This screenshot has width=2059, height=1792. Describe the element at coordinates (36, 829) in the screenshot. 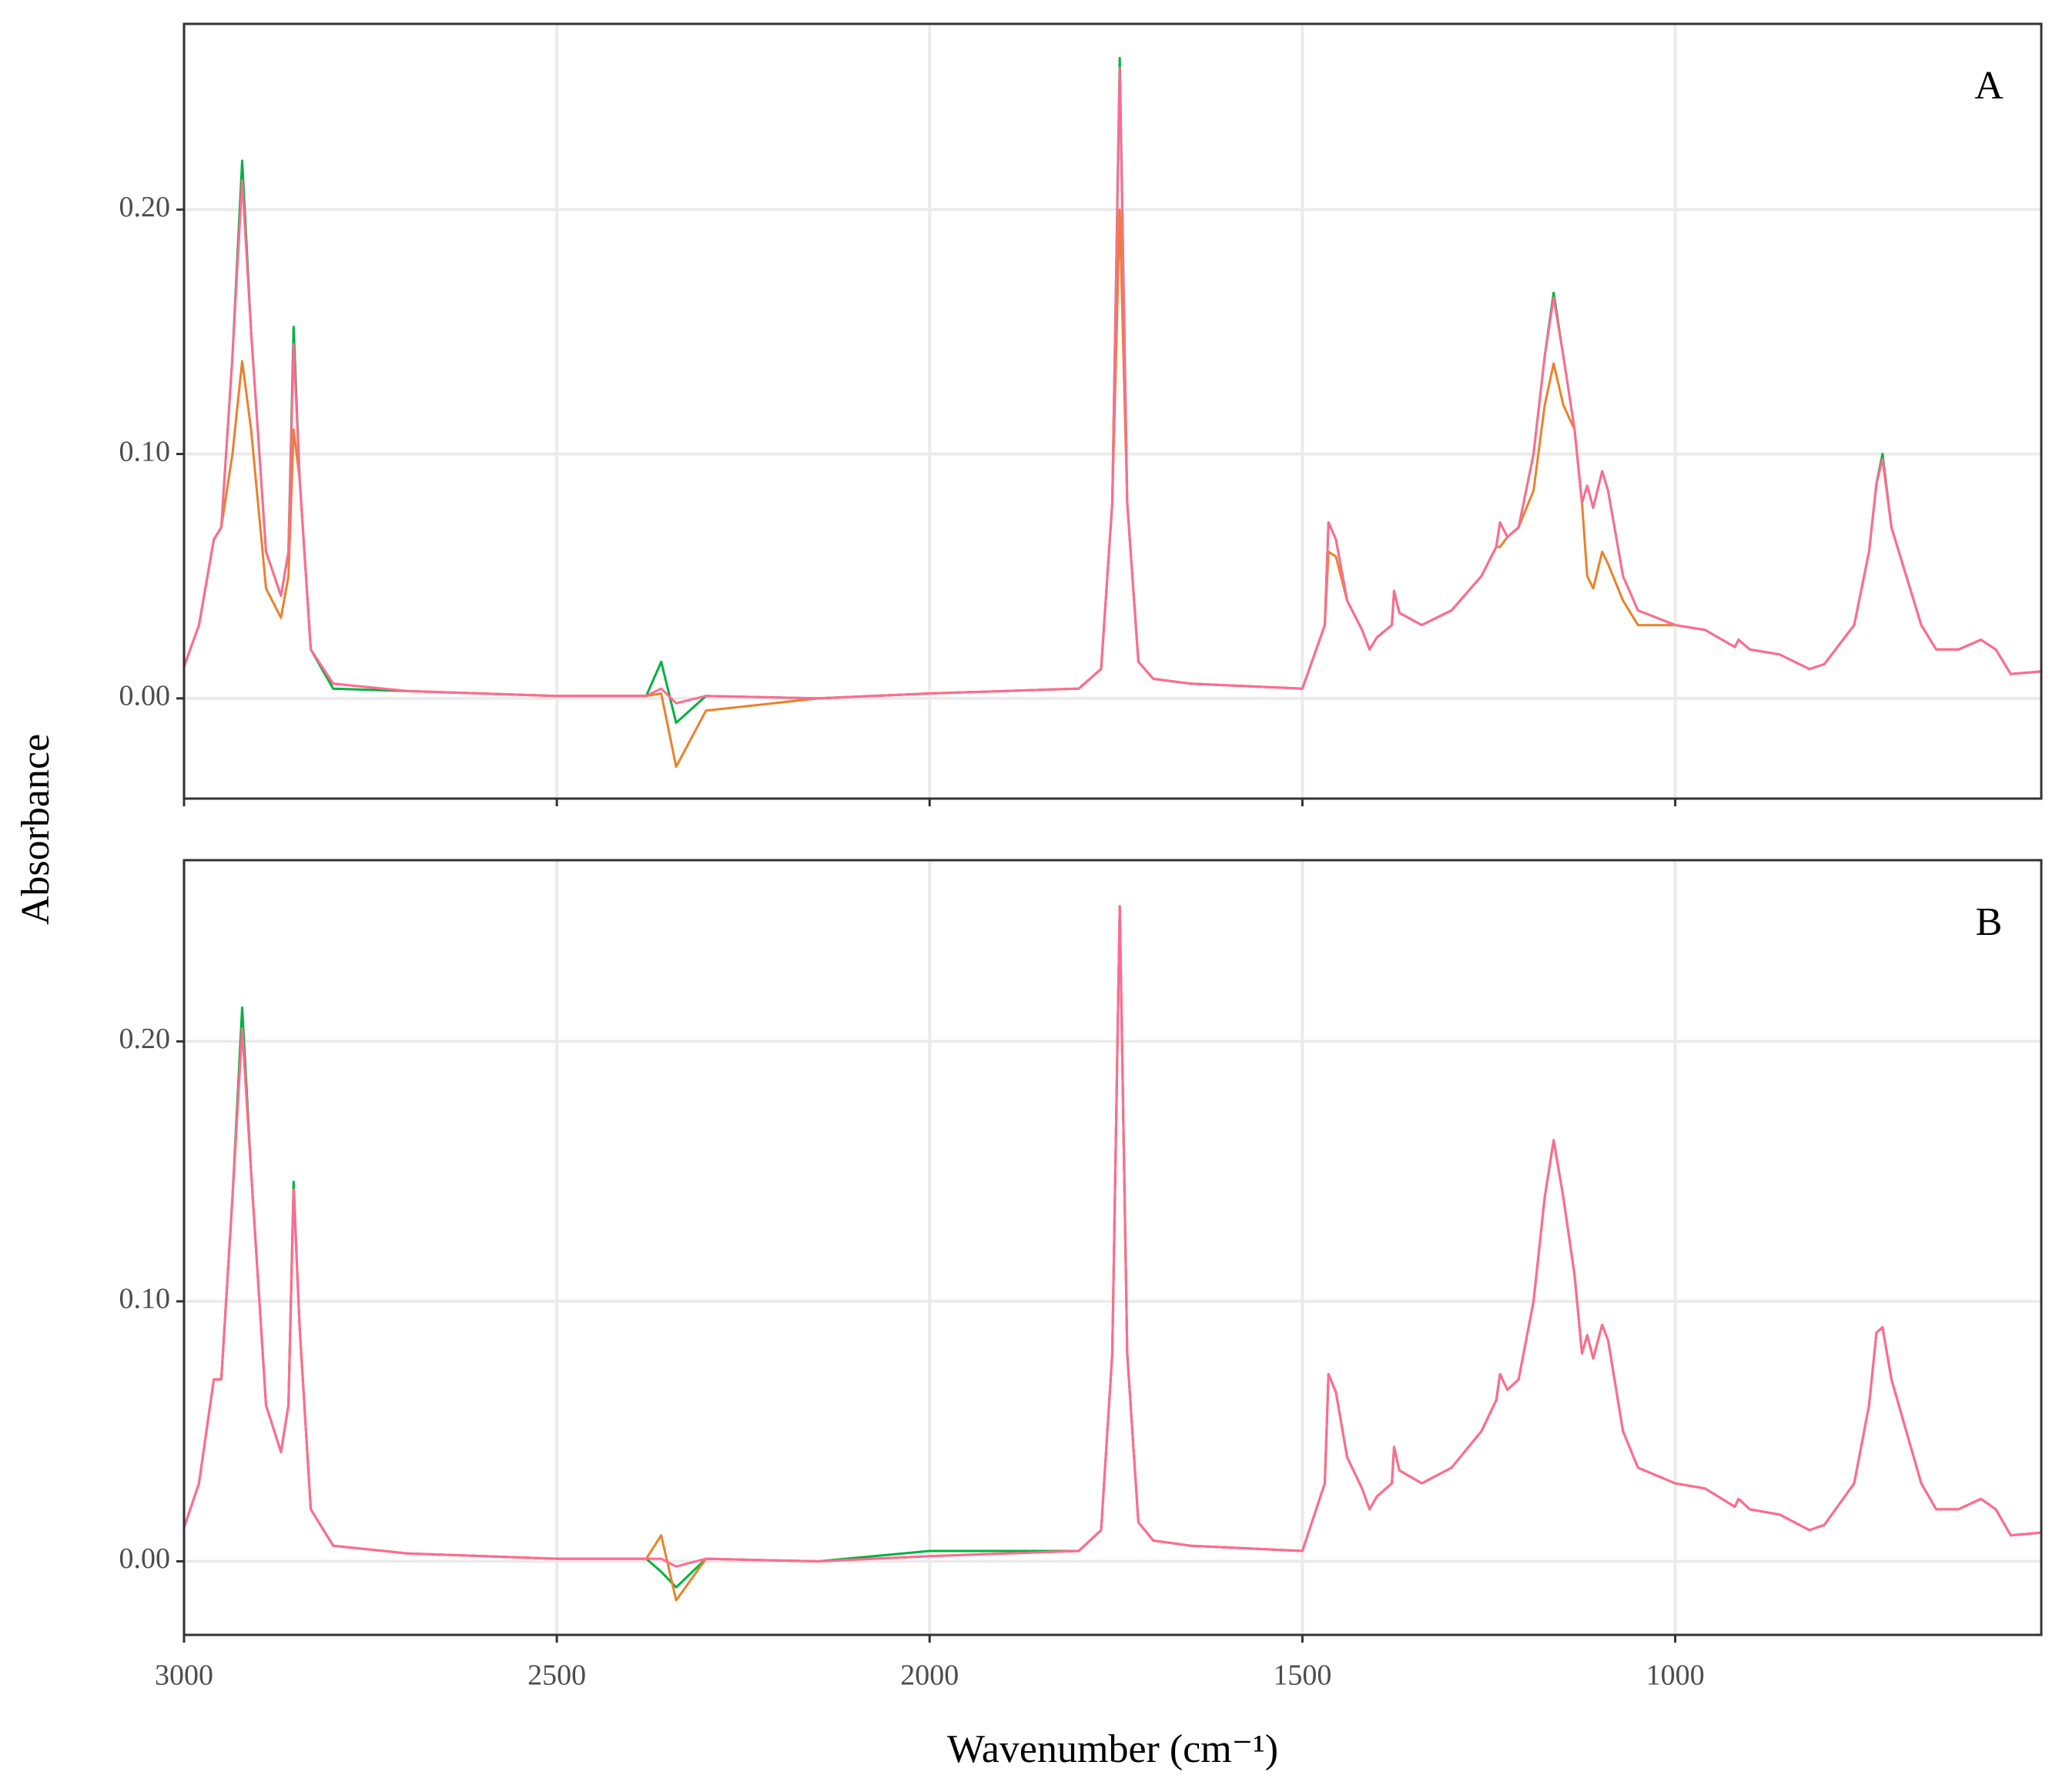

I see `y-axis-title: Absorbance` at that location.